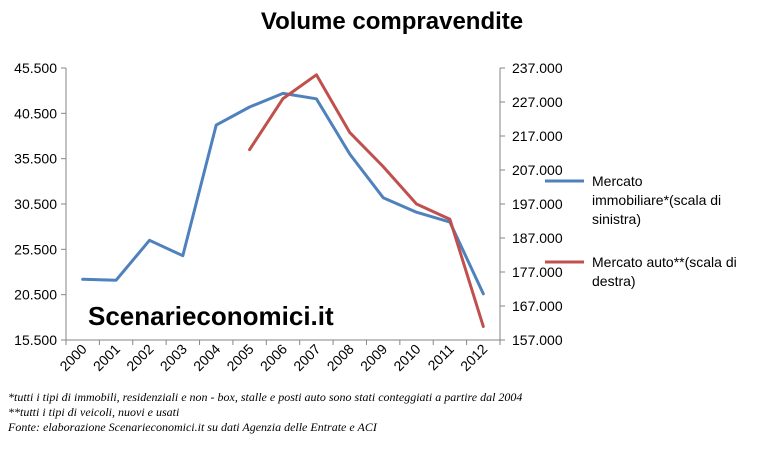  What do you see at coordinates (616, 219) in the screenshot?
I see `legend-entry-text: sinistra)` at bounding box center [616, 219].